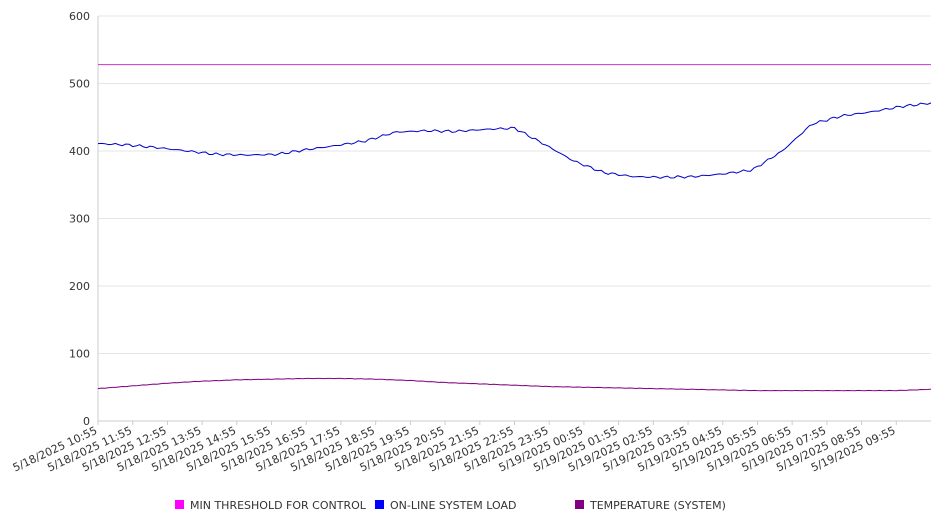 The image size is (946, 526). Describe the element at coordinates (79, 286) in the screenshot. I see `y-tick-label: 200` at that location.